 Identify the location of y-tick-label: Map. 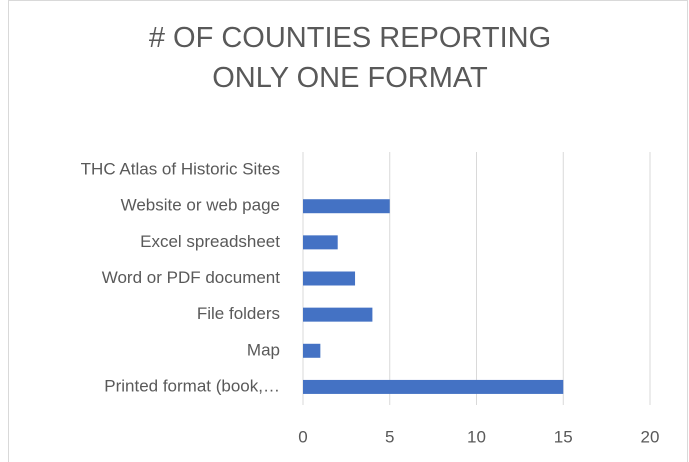
(263, 349).